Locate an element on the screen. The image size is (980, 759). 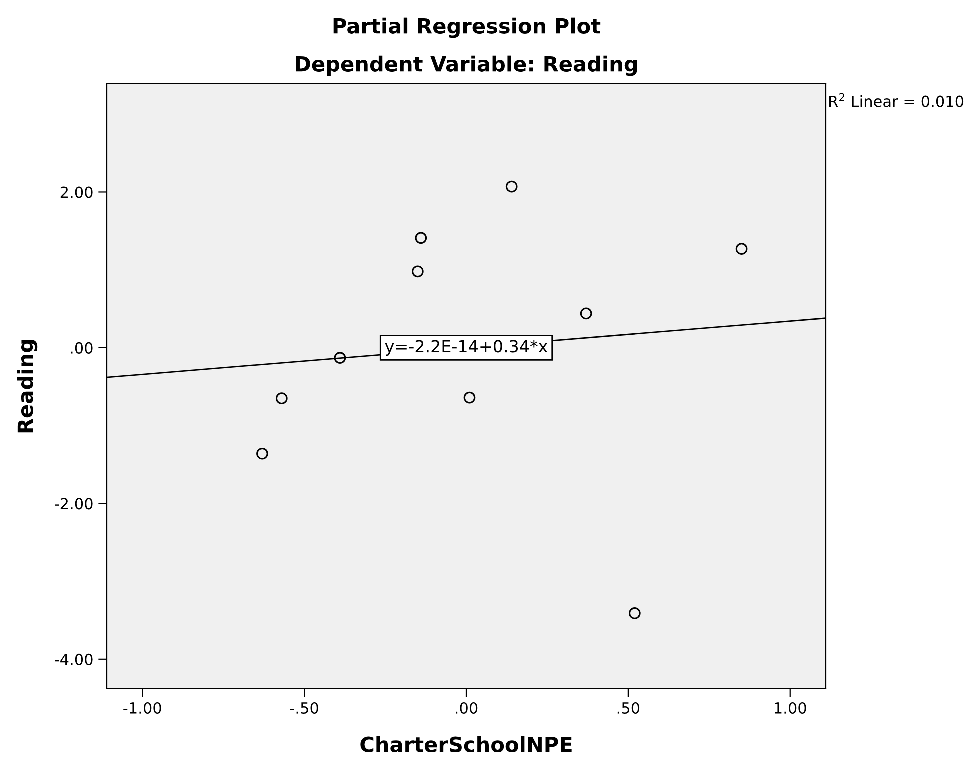
x-axis-title: CharterSchoolNPE is located at coordinates (466, 744).